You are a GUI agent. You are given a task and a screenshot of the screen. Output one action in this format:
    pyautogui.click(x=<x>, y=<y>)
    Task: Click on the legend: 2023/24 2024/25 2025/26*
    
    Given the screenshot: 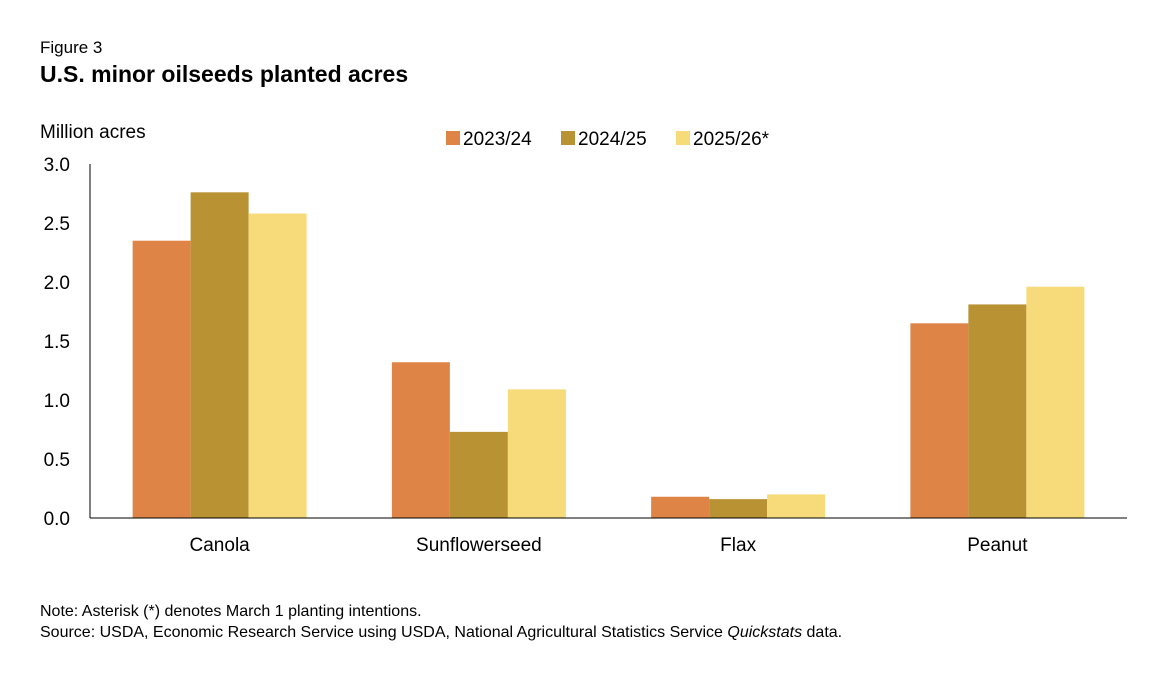 What is the action you would take?
    pyautogui.click(x=608, y=139)
    